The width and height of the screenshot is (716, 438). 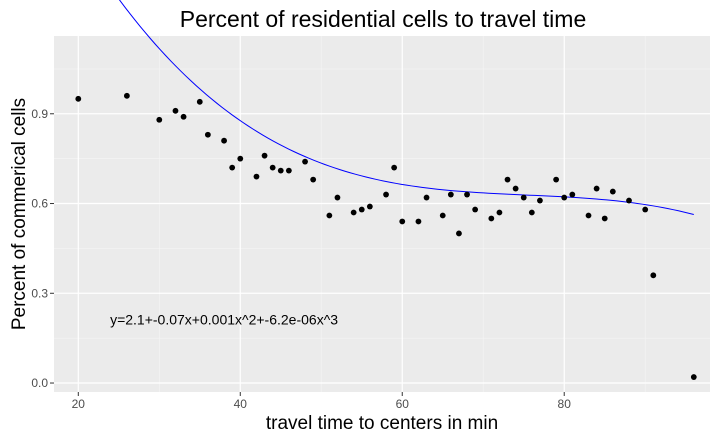 What do you see at coordinates (224, 320) in the screenshot?
I see `fit-equation-annotation: y=2.1+-0.07x+0.001x^2+-6.2e-06x^3` at bounding box center [224, 320].